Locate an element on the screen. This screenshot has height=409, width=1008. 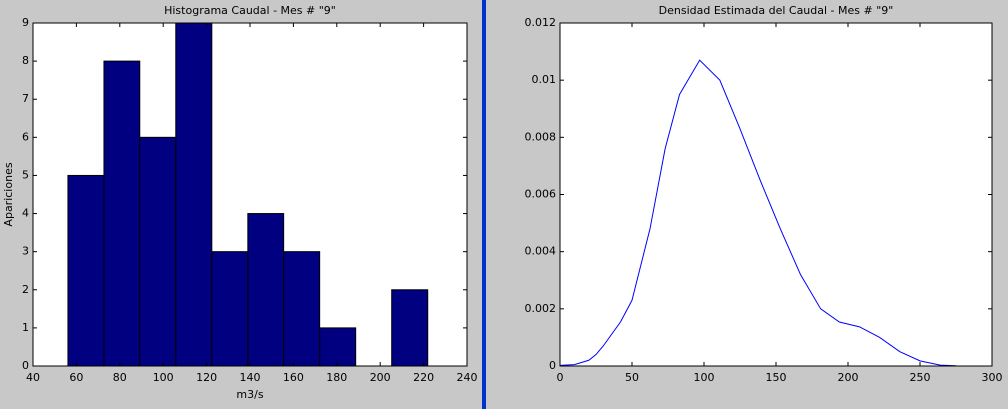
y-tick-label: 2 is located at coordinates (25, 289).